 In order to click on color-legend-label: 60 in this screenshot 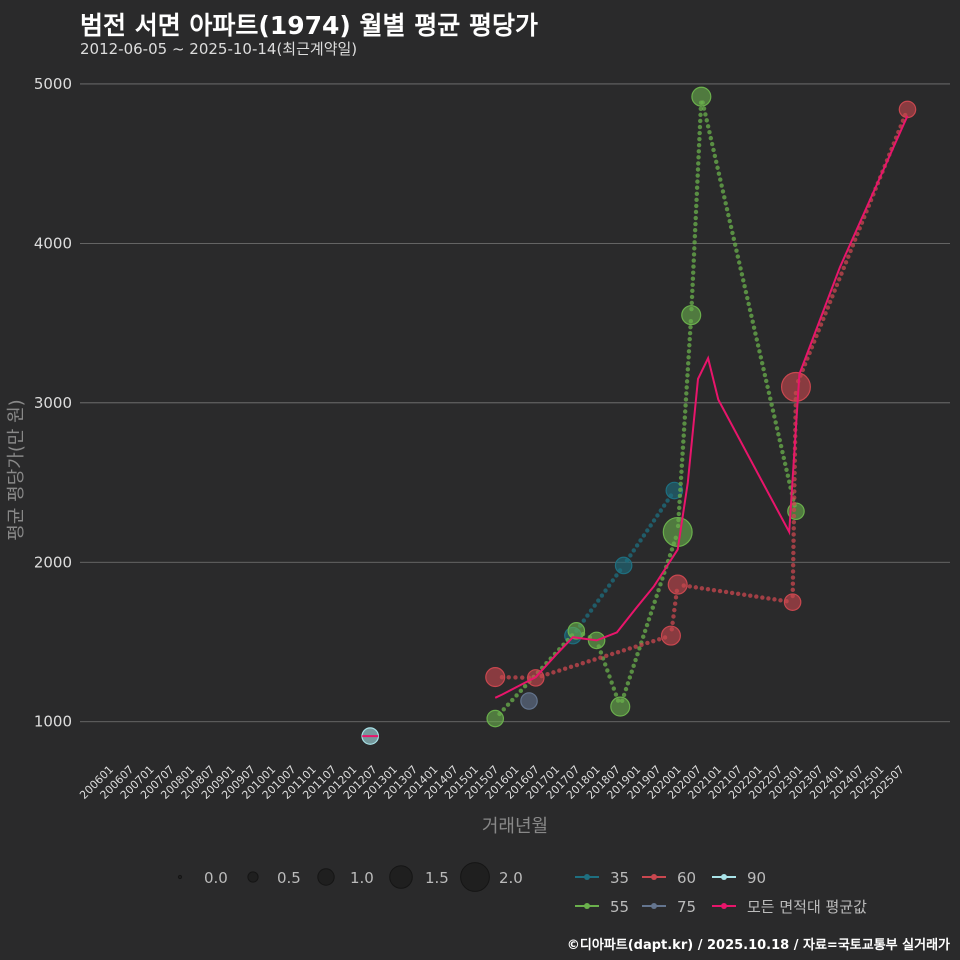, I will do `click(686, 878)`.